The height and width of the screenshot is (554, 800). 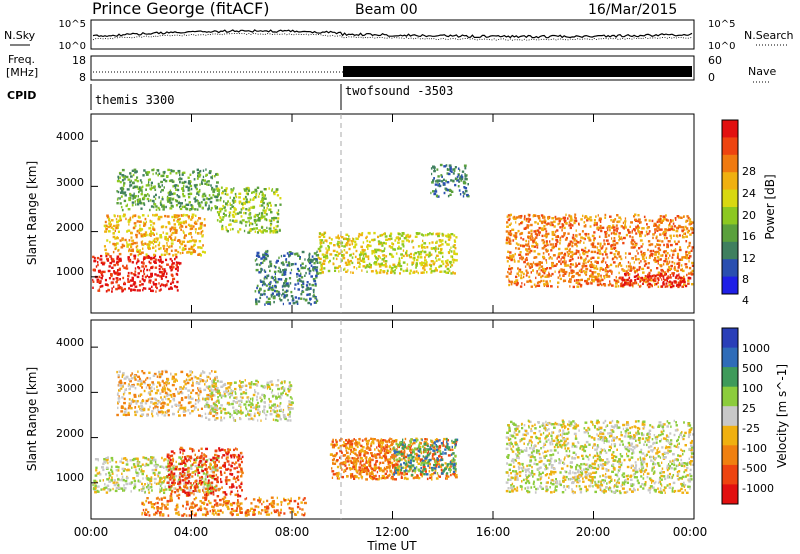 What do you see at coordinates (749, 215) in the screenshot?
I see `power-cbar-tick-20: 20` at bounding box center [749, 215].